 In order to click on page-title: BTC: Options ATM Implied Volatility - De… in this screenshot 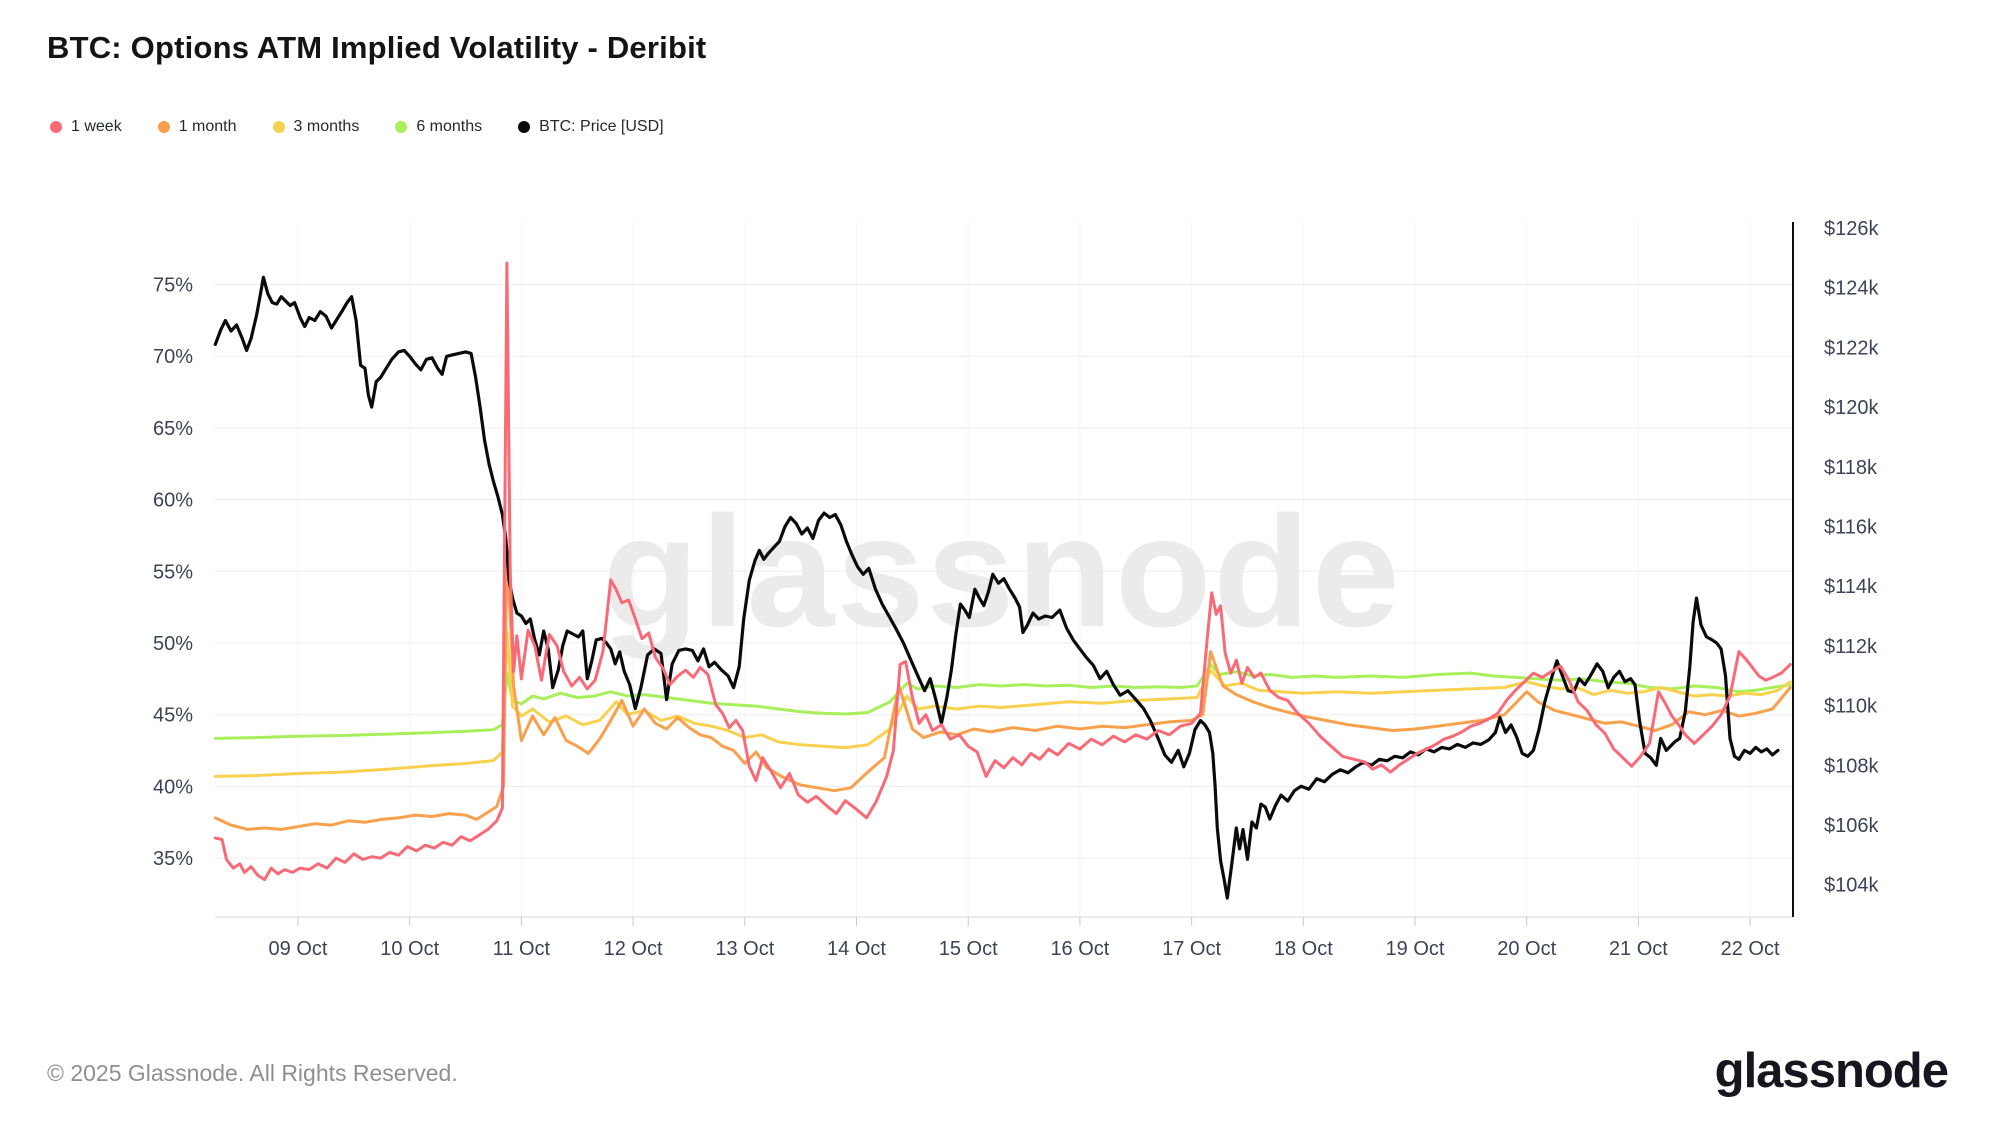, I will do `click(377, 47)`.